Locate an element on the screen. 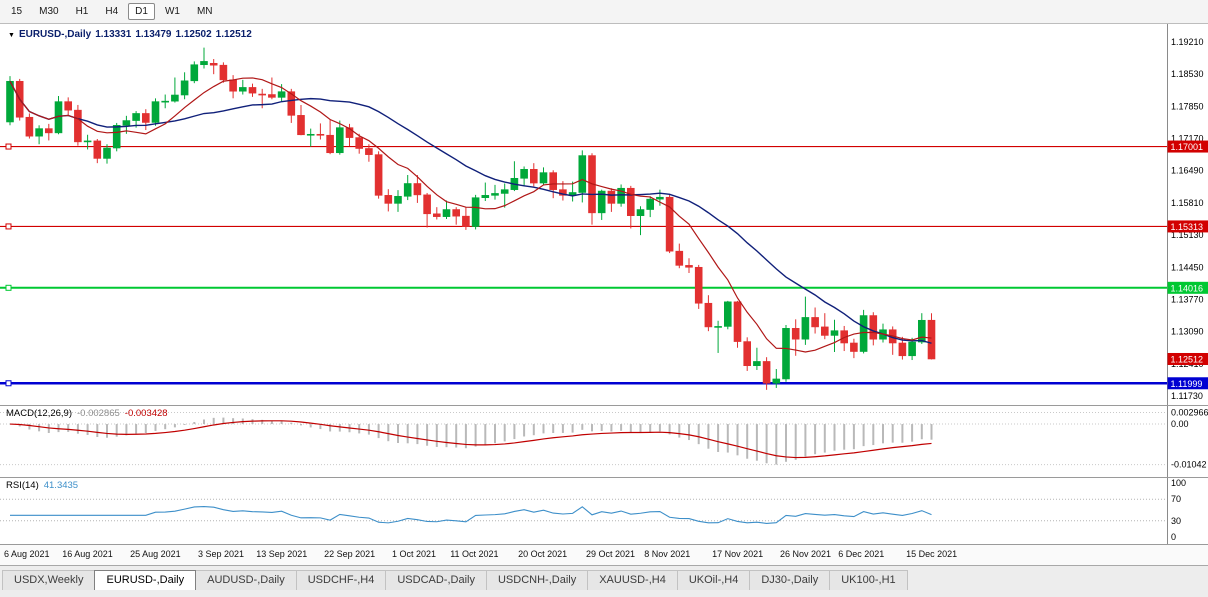 The width and height of the screenshot is (1208, 597). tab-xauusd-h4: XAUUSD-,H4 is located at coordinates (632, 580).